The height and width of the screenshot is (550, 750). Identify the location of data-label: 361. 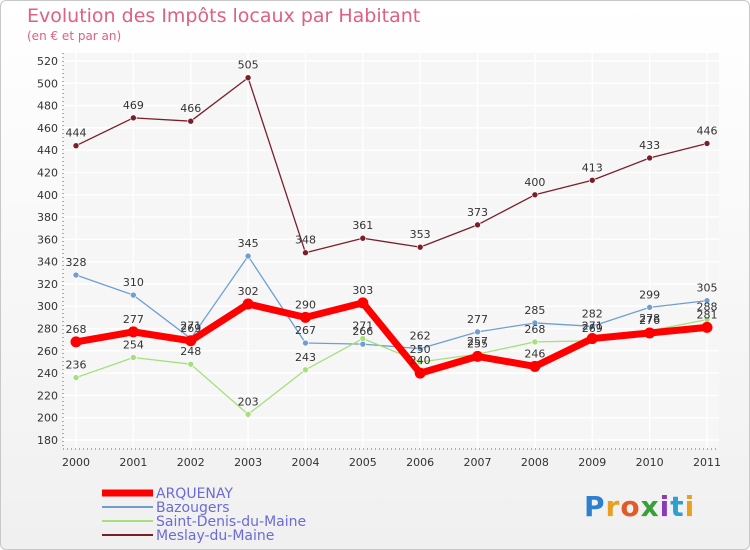
(362, 225).